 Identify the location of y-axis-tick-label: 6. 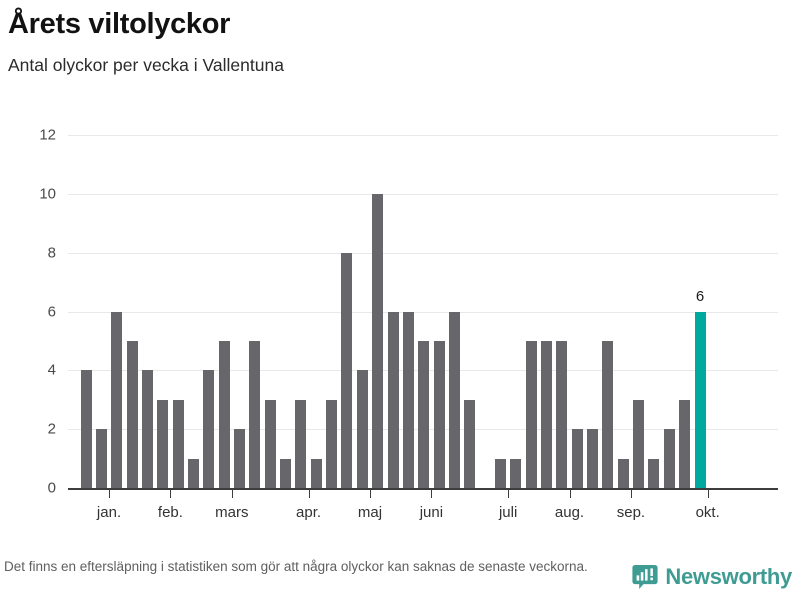
(51, 311).